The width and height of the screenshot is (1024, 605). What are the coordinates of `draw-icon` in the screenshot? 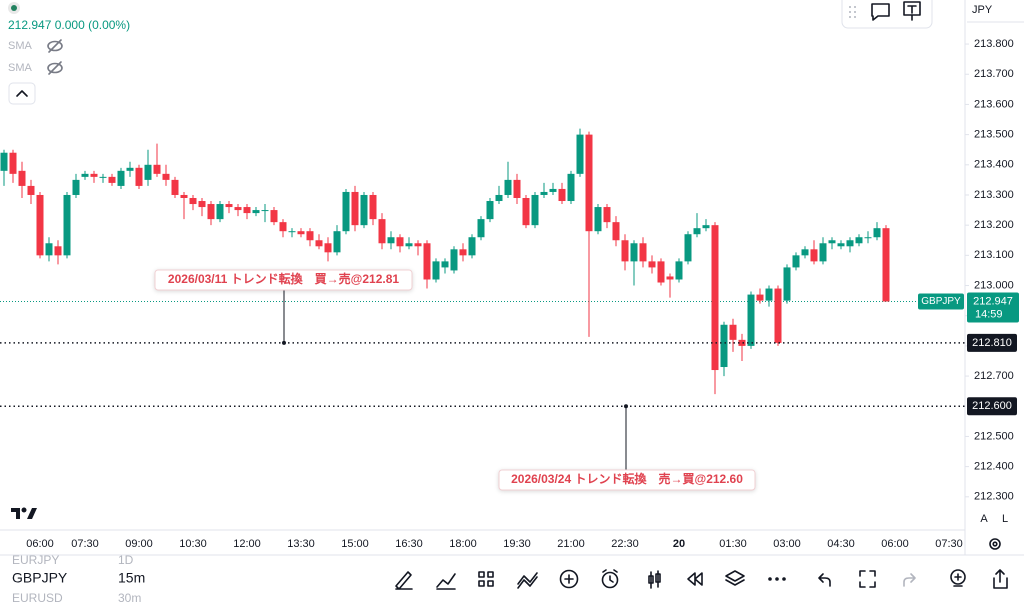 It's located at (404, 580).